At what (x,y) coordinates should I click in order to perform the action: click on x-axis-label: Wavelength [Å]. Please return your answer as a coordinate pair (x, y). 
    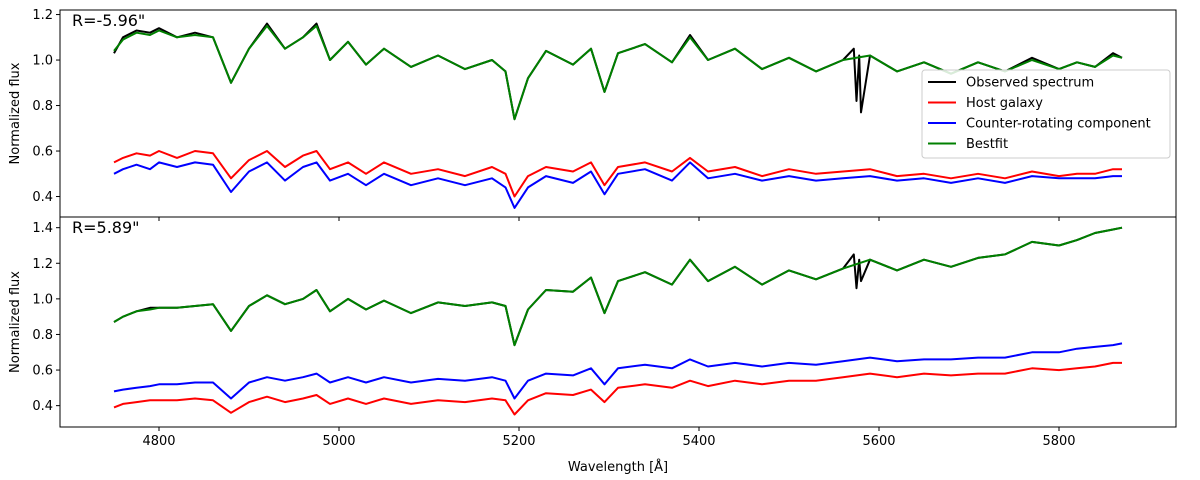
    Looking at the image, I should click on (618, 467).